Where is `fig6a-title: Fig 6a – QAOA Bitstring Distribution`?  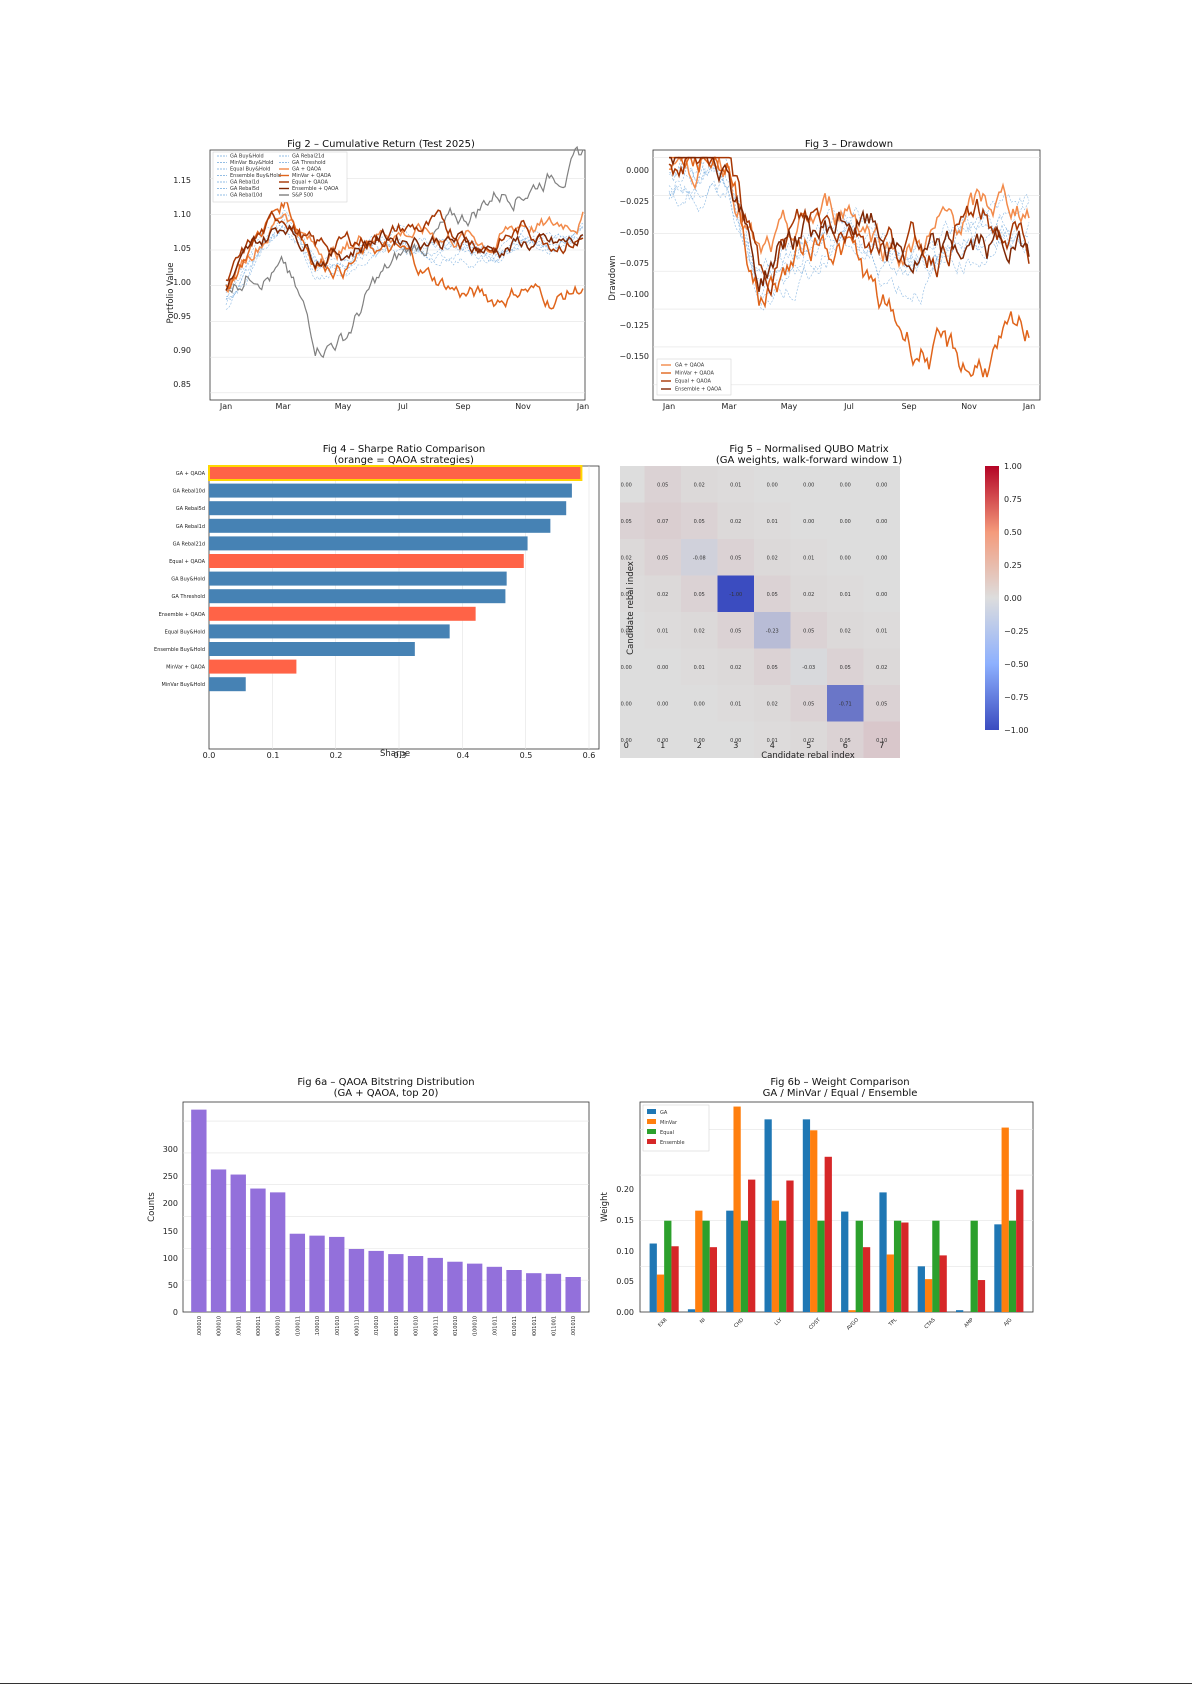 fig6a-title: Fig 6a – QAOA Bitstring Distribution is located at coordinates (385, 1082).